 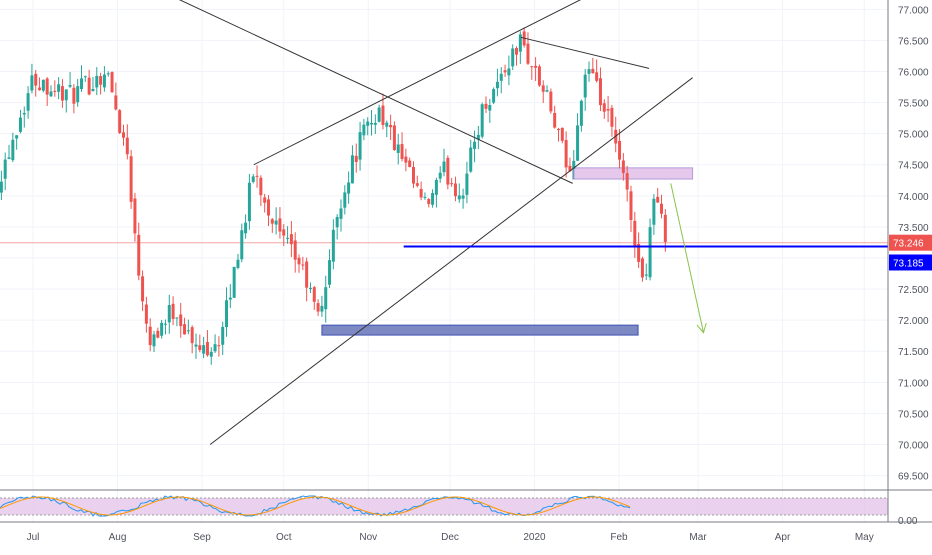 I want to click on stochastic-pane, so click(x=444, y=506).